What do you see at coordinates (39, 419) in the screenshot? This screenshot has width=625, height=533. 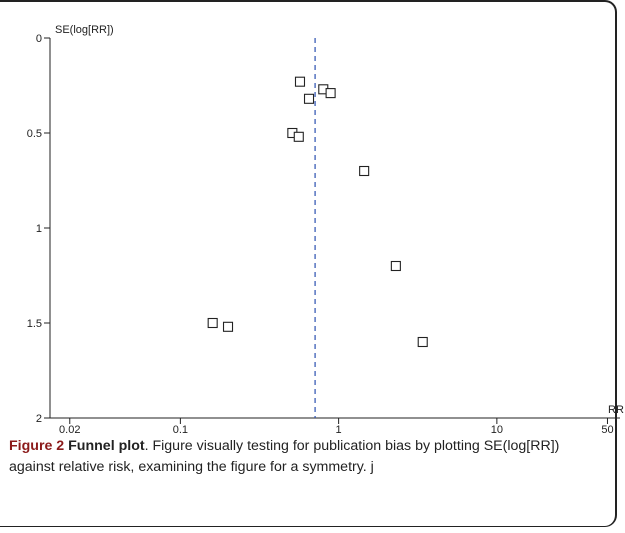 I see `y-tick-label: 2` at bounding box center [39, 419].